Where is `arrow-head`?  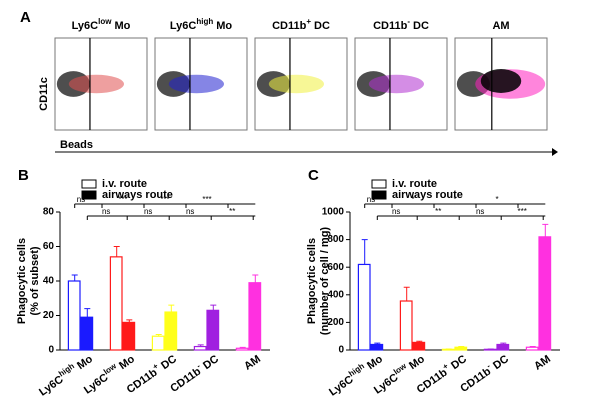
arrow-head is located at coordinates (555, 152).